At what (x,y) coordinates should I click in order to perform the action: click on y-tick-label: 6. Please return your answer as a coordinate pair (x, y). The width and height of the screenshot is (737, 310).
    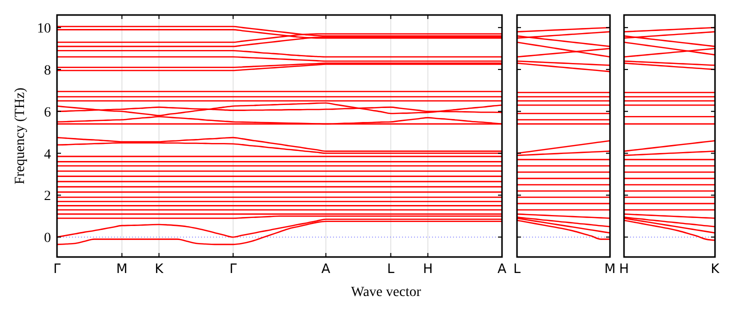
    Looking at the image, I should click on (47, 112).